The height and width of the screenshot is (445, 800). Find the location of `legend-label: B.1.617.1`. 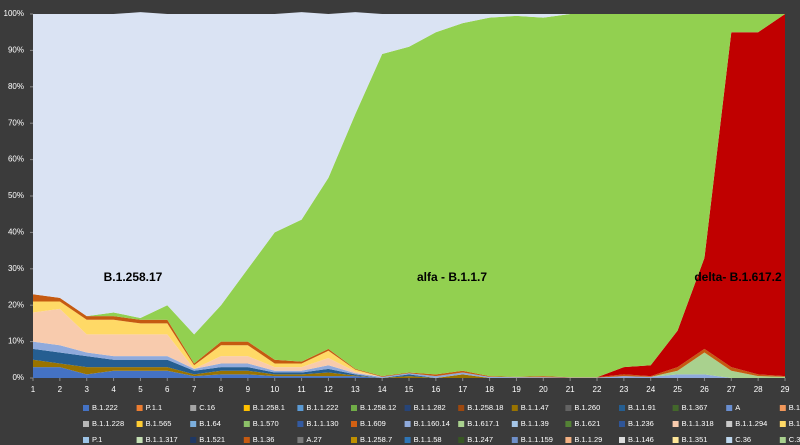

legend-label: B.1.617.1 is located at coordinates (483, 423).